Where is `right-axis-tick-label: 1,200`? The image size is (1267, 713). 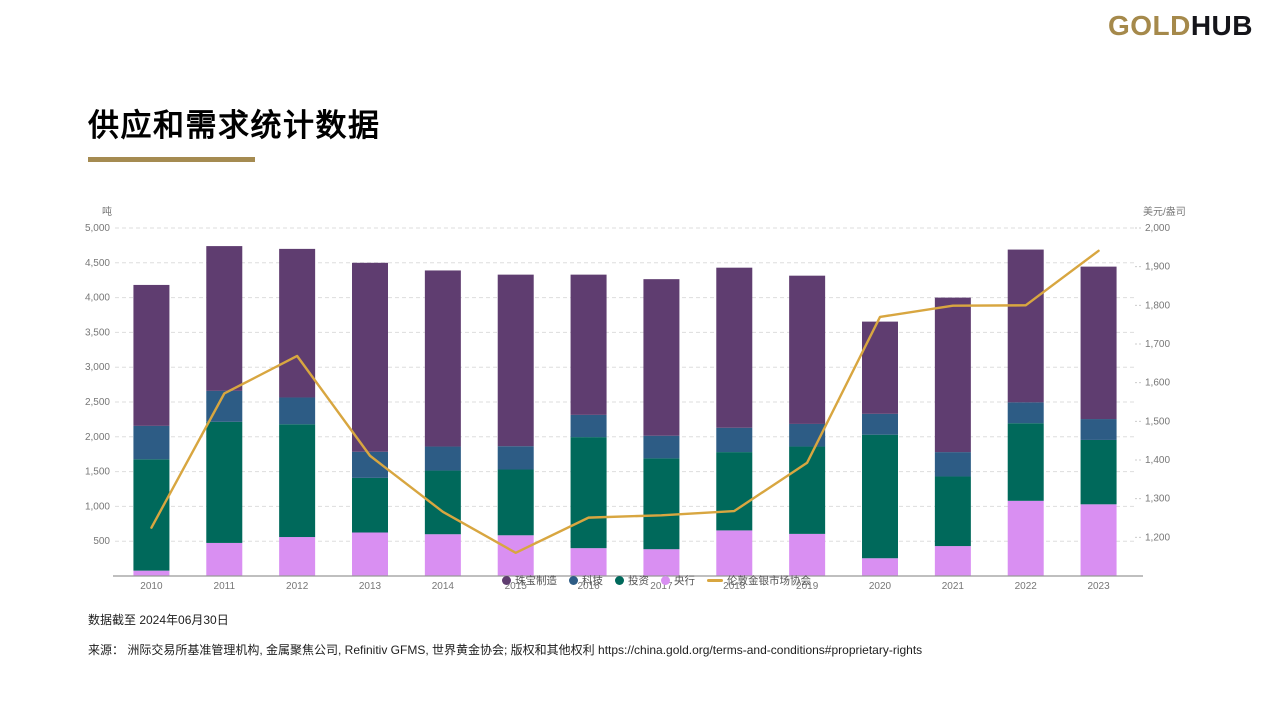 right-axis-tick-label: 1,200 is located at coordinates (1157, 537).